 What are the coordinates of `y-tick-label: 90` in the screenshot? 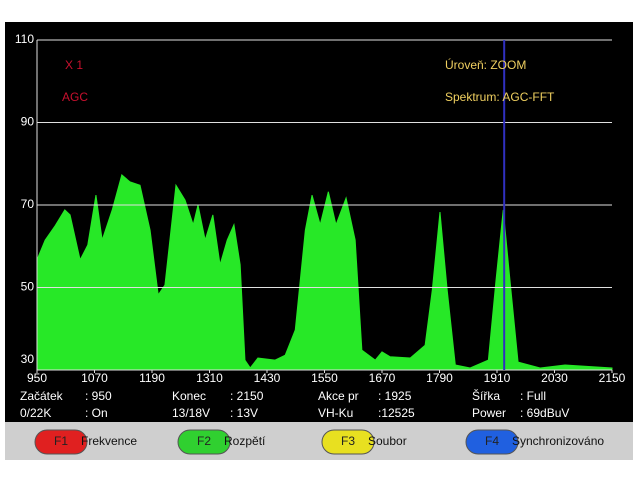 It's located at (28, 122).